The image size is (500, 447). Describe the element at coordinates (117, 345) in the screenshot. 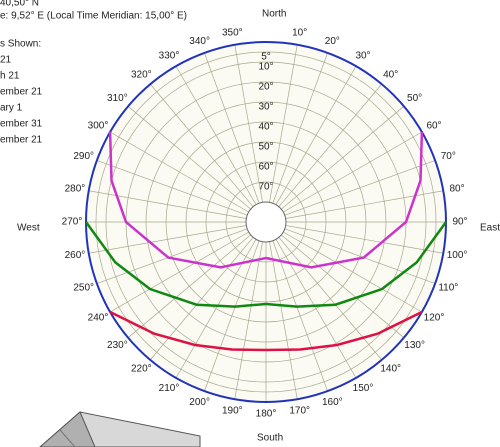

I see `azimuth-label: 230°` at that location.